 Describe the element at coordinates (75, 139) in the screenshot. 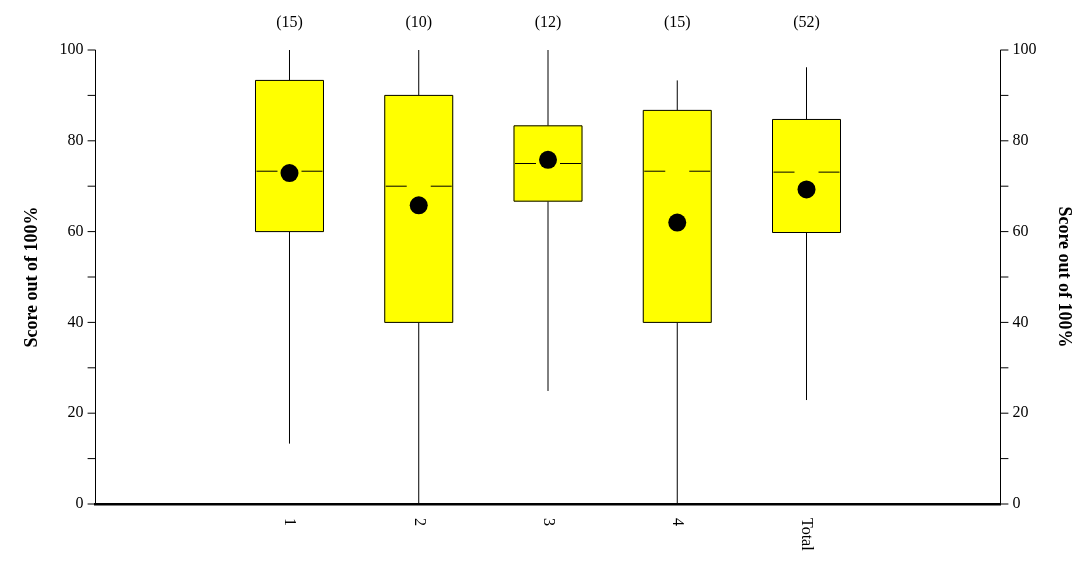

I see `y-tick-label: 80` at that location.